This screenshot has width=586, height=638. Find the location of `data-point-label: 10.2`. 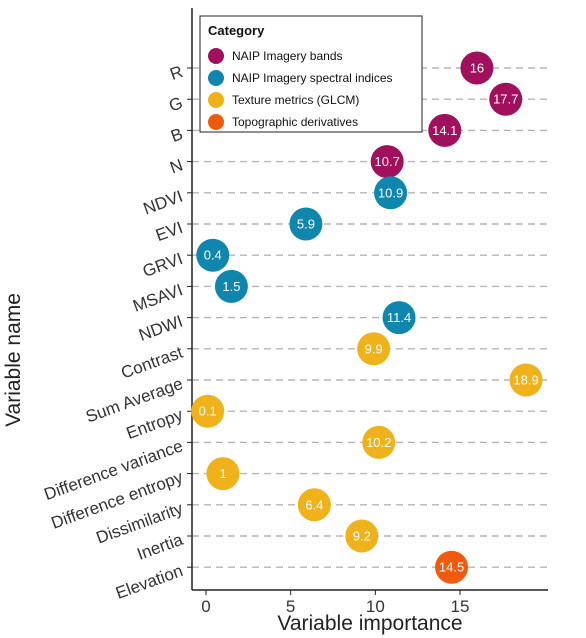

data-point-label: 10.2 is located at coordinates (378, 442).